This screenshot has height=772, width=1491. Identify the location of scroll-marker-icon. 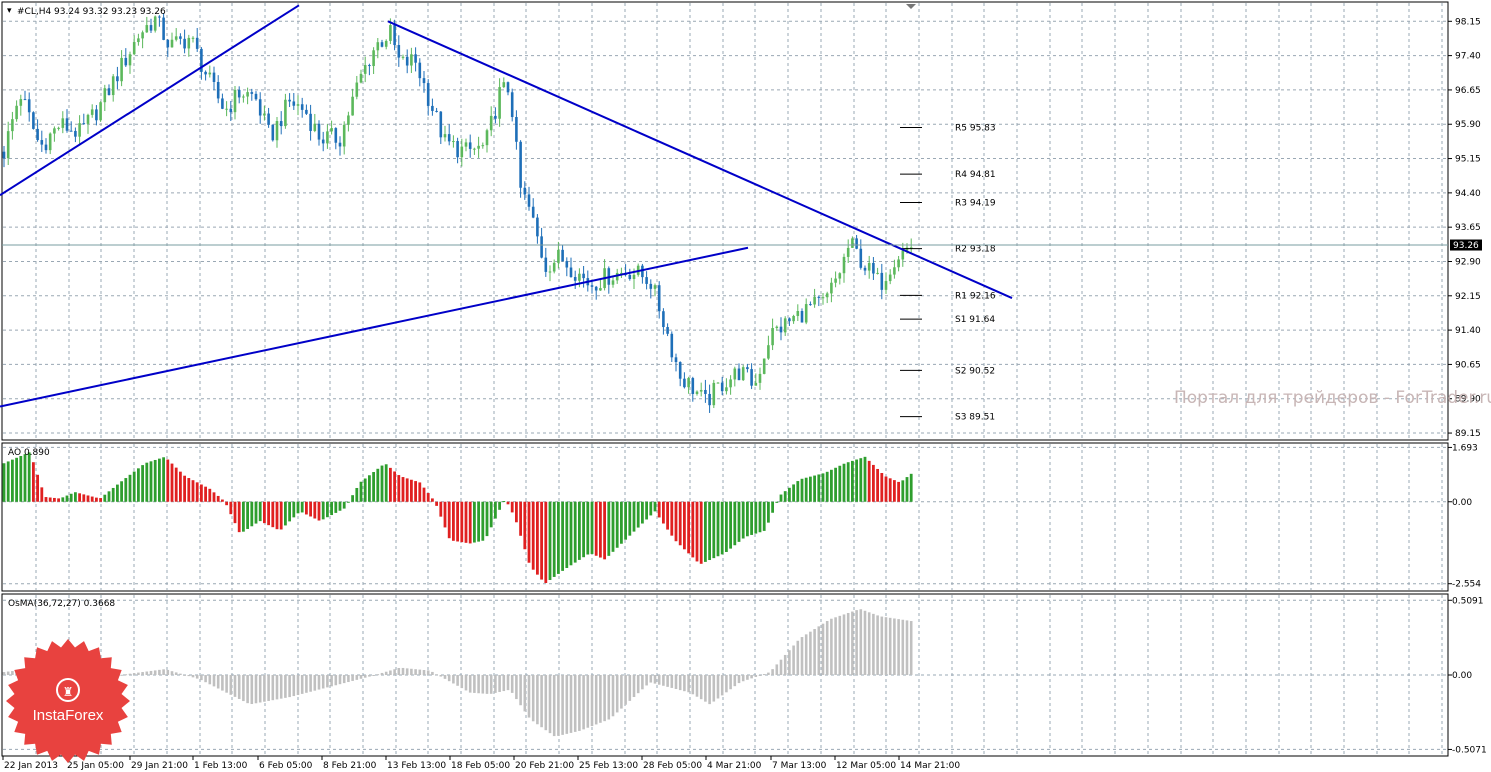
(911, 6).